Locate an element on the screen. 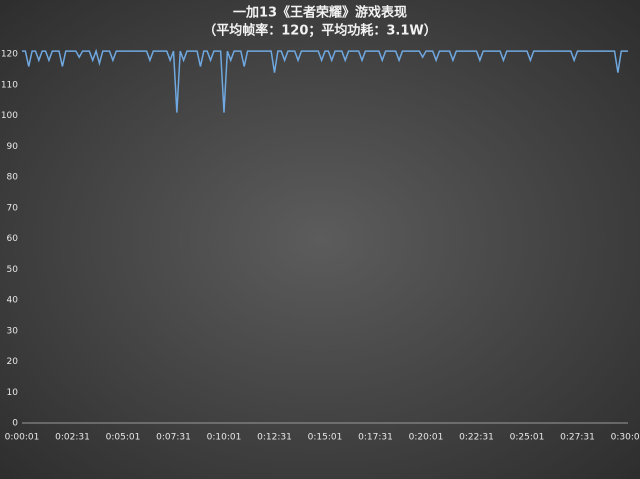 The height and width of the screenshot is (479, 640). x-tick-label: 0:22:31 is located at coordinates (476, 438).